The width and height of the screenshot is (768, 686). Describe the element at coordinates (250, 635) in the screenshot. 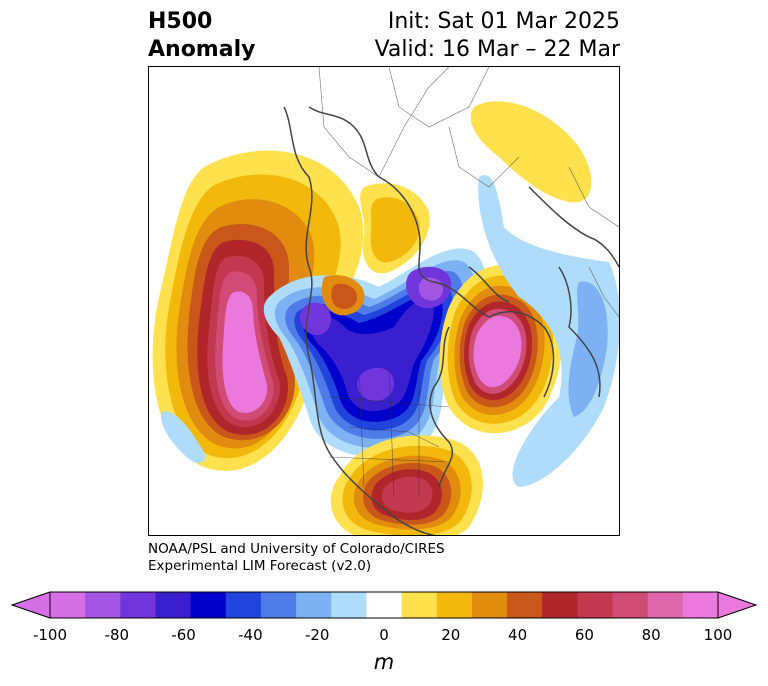

I see `colorbar-tick-label: -40` at that location.